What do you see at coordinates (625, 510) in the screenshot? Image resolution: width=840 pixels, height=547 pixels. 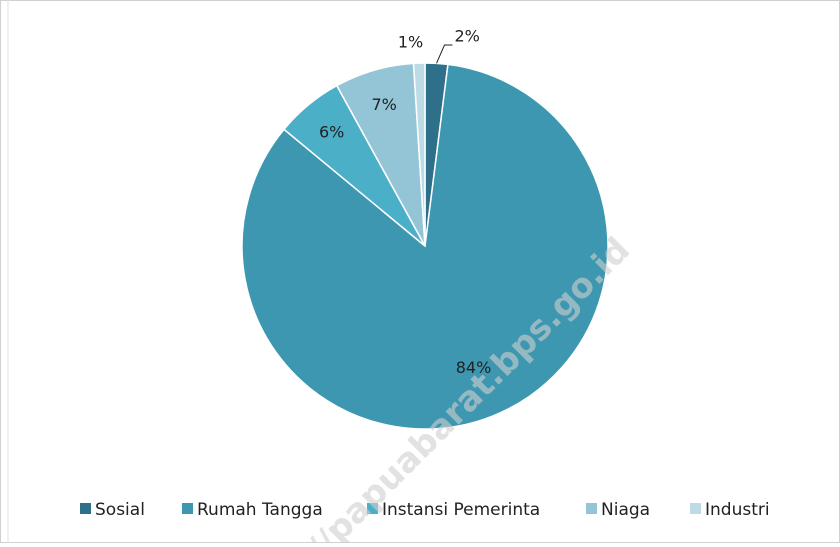 I see `legend-label: Niaga` at bounding box center [625, 510].